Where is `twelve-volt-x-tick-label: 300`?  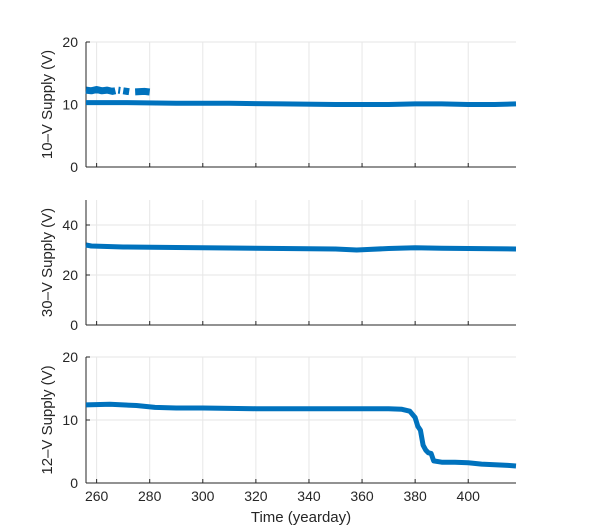 twelve-volt-x-tick-label: 300 is located at coordinates (203, 496).